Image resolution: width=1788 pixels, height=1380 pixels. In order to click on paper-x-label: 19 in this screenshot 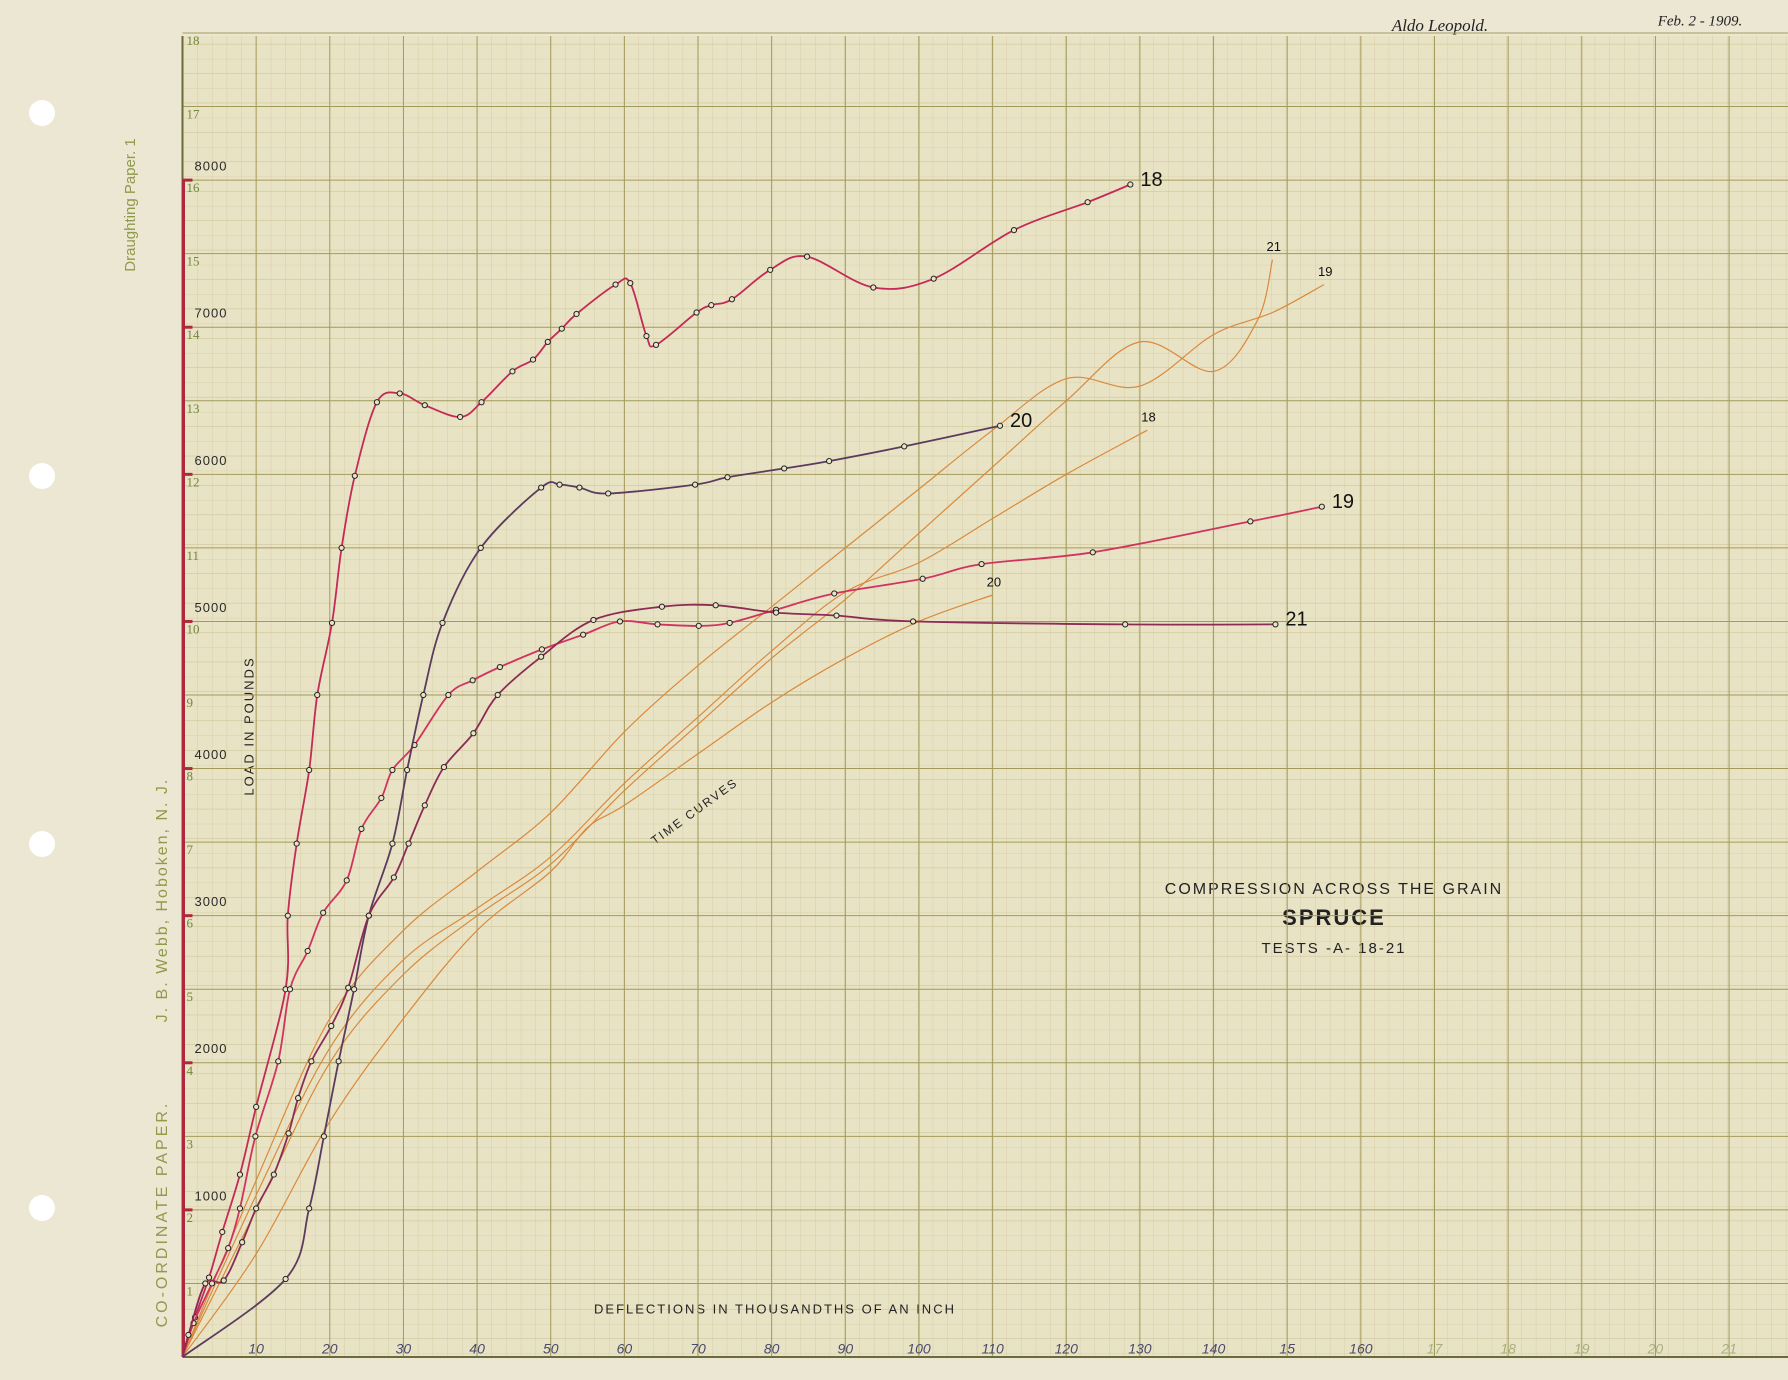, I will do `click(1582, 1349)`.